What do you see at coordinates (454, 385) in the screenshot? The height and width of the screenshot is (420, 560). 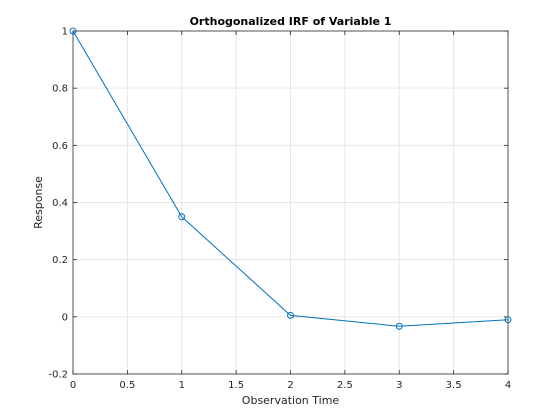 I see `x-tick-label: 3.5` at bounding box center [454, 385].